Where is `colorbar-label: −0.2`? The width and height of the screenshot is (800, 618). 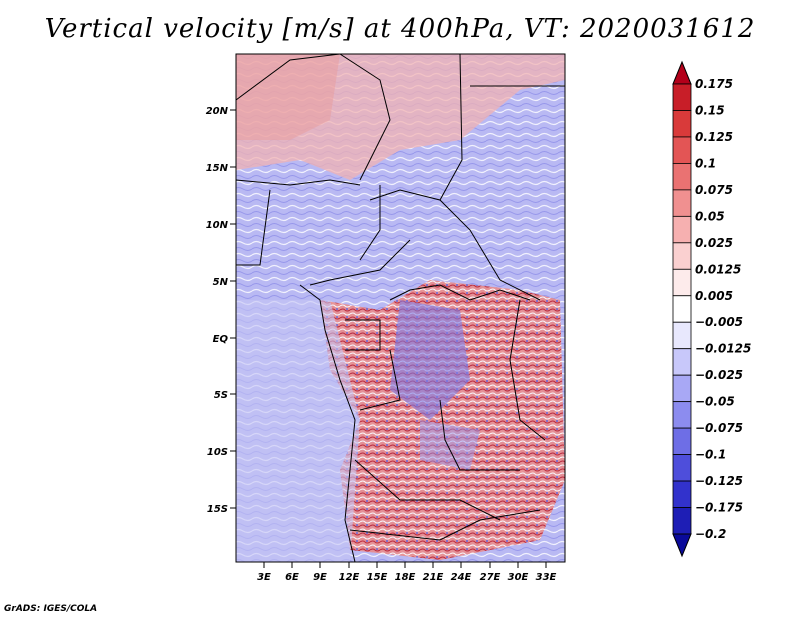
colorbar-label: −0.2 is located at coordinates (710, 534).